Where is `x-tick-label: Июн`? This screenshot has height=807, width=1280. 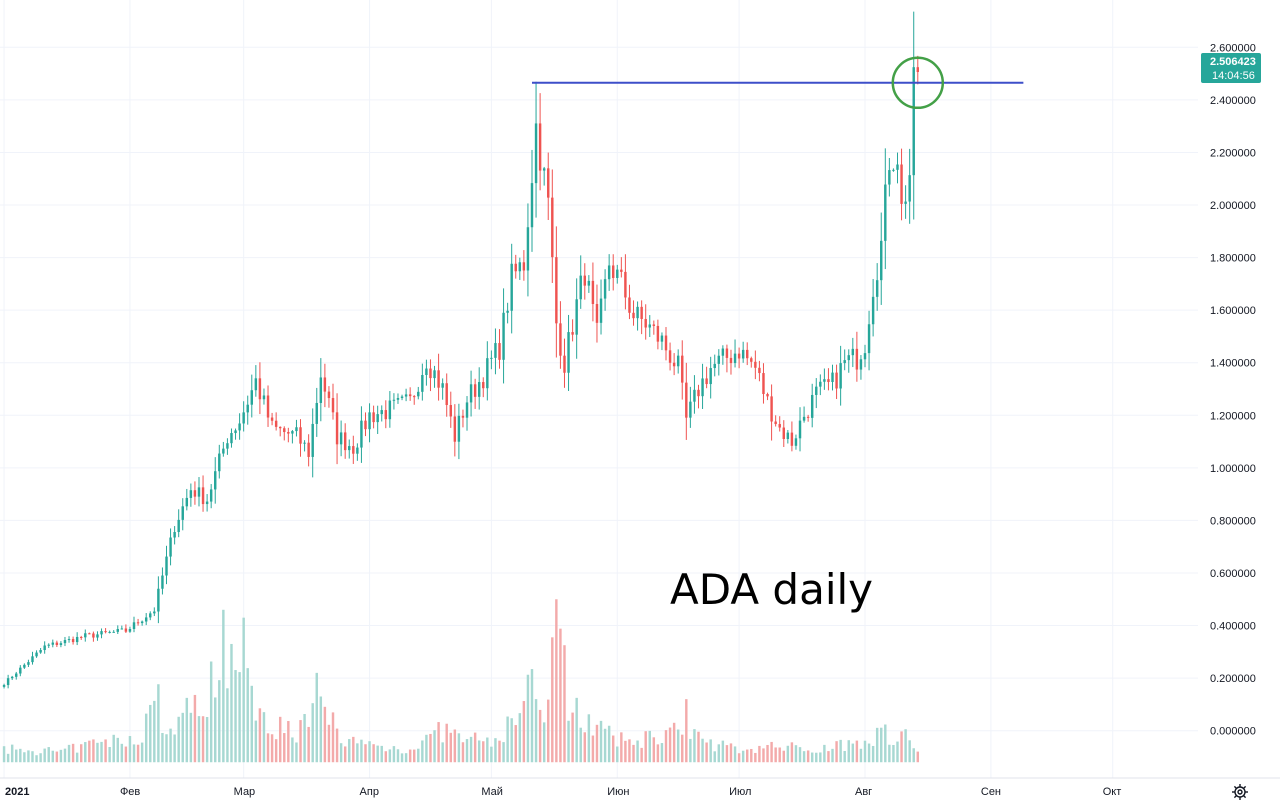
x-tick-label: Июн is located at coordinates (618, 792).